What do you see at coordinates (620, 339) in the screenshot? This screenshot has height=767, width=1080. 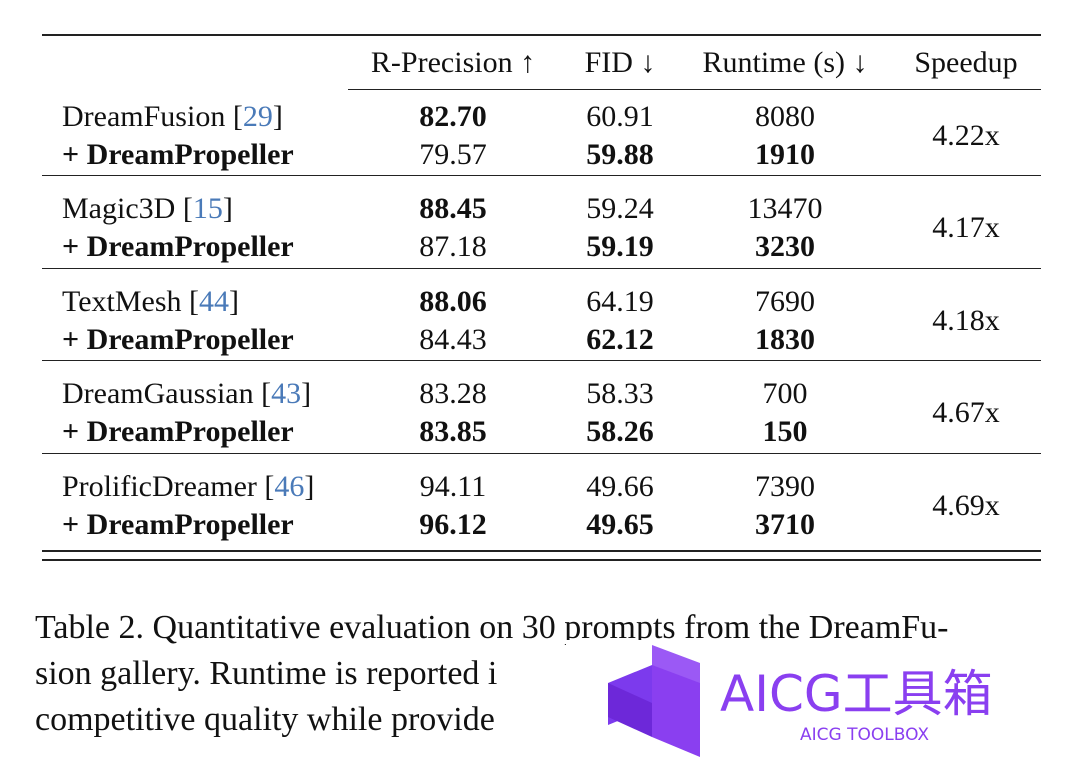 I see `cell-value: 62.12` at bounding box center [620, 339].